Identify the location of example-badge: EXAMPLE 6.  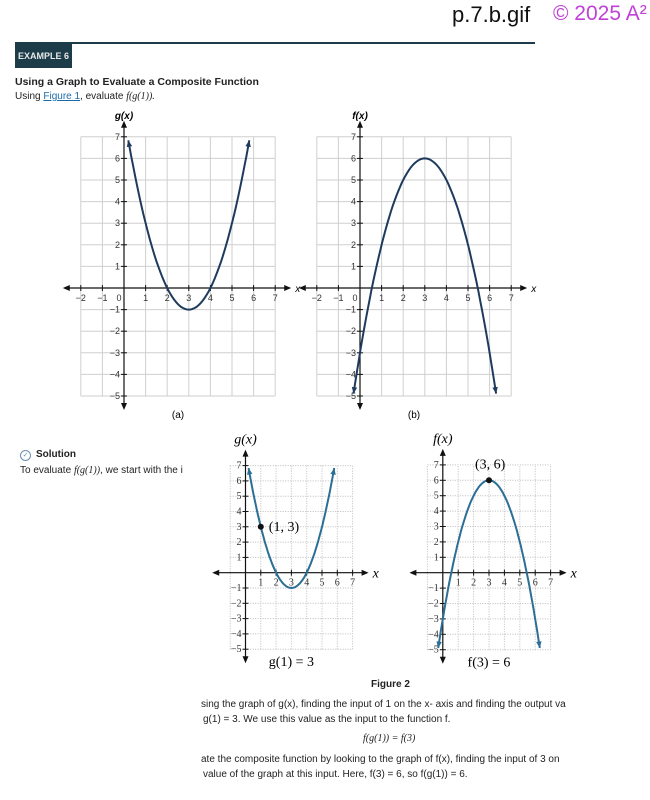
(43, 56).